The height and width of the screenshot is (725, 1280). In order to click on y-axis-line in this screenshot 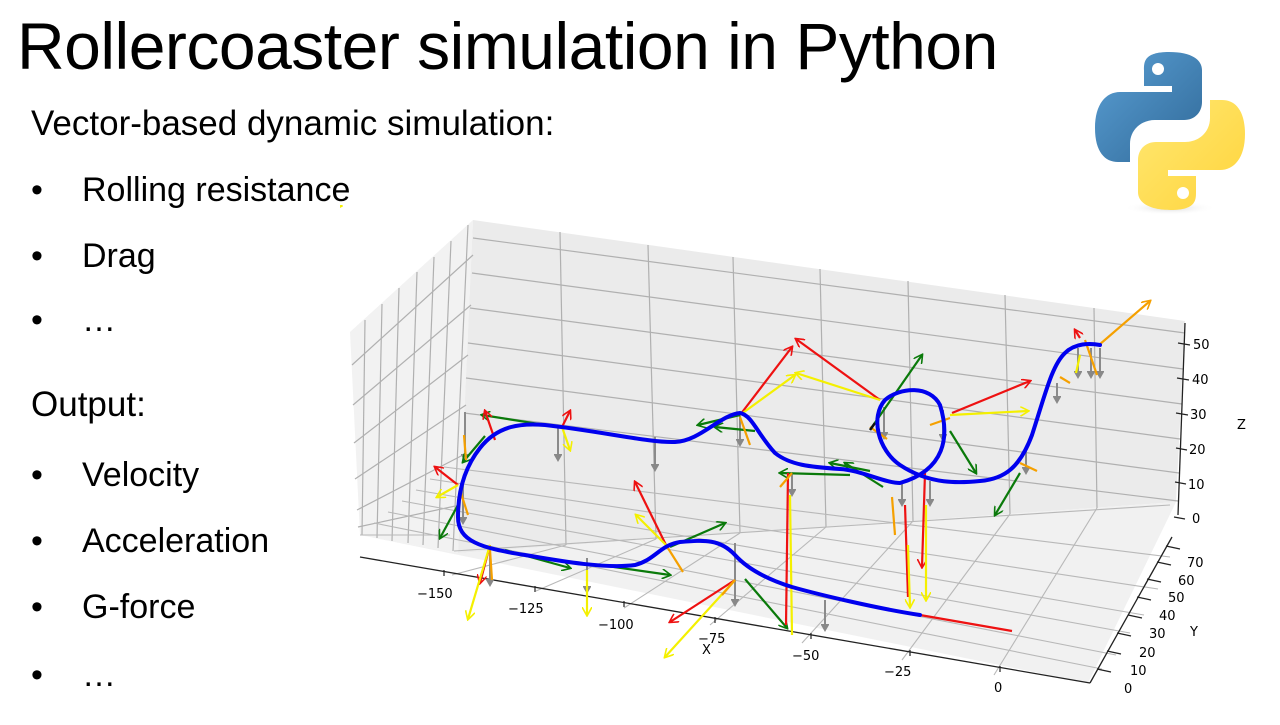, I will do `click(1131, 610)`.